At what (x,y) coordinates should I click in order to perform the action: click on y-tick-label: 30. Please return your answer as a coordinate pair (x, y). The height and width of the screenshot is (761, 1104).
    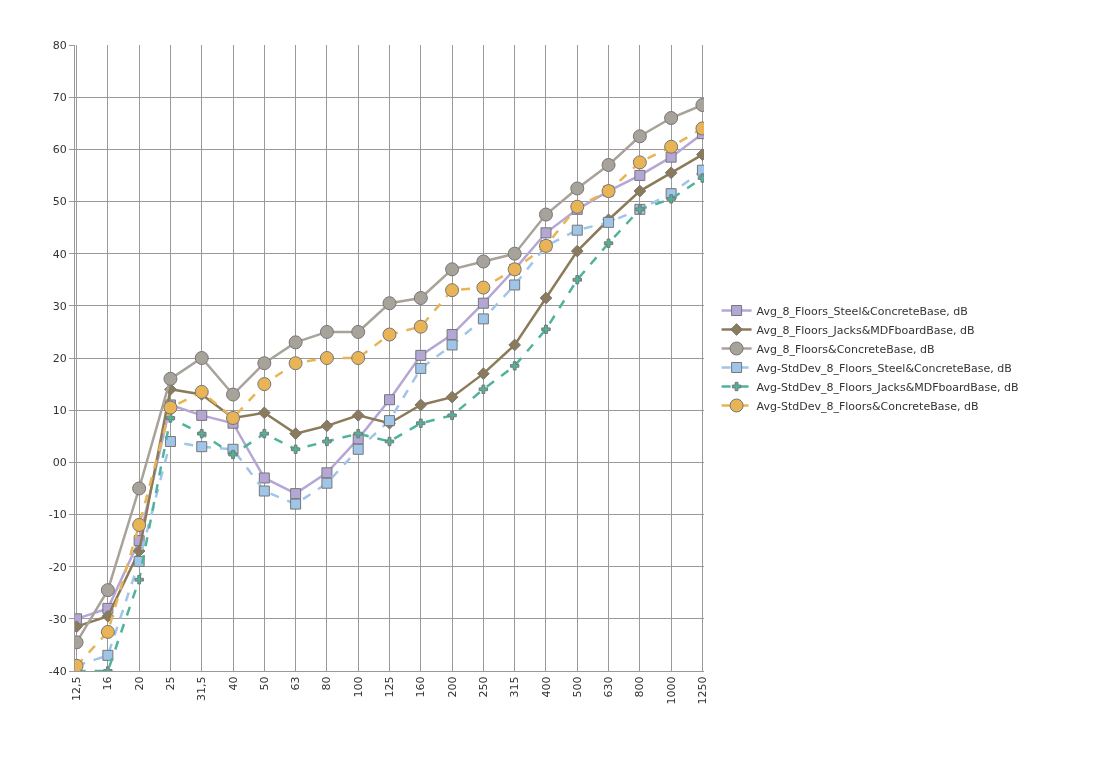
    Looking at the image, I should click on (59, 306).